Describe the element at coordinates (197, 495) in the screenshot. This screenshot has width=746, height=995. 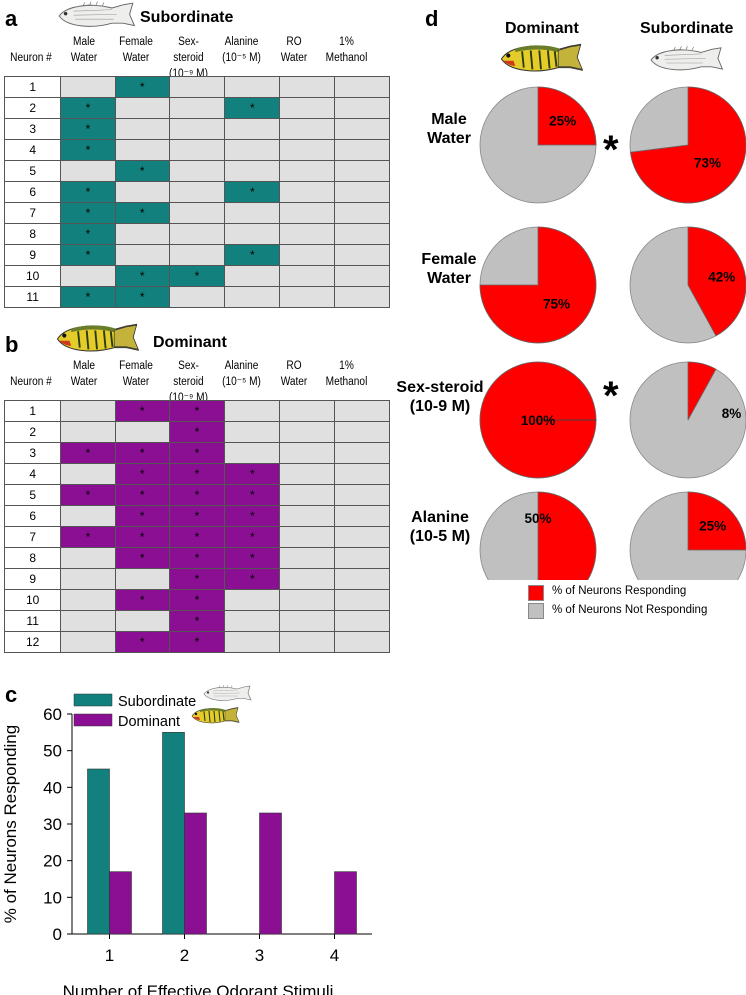
I see `table-row: 5 * * * *` at that location.